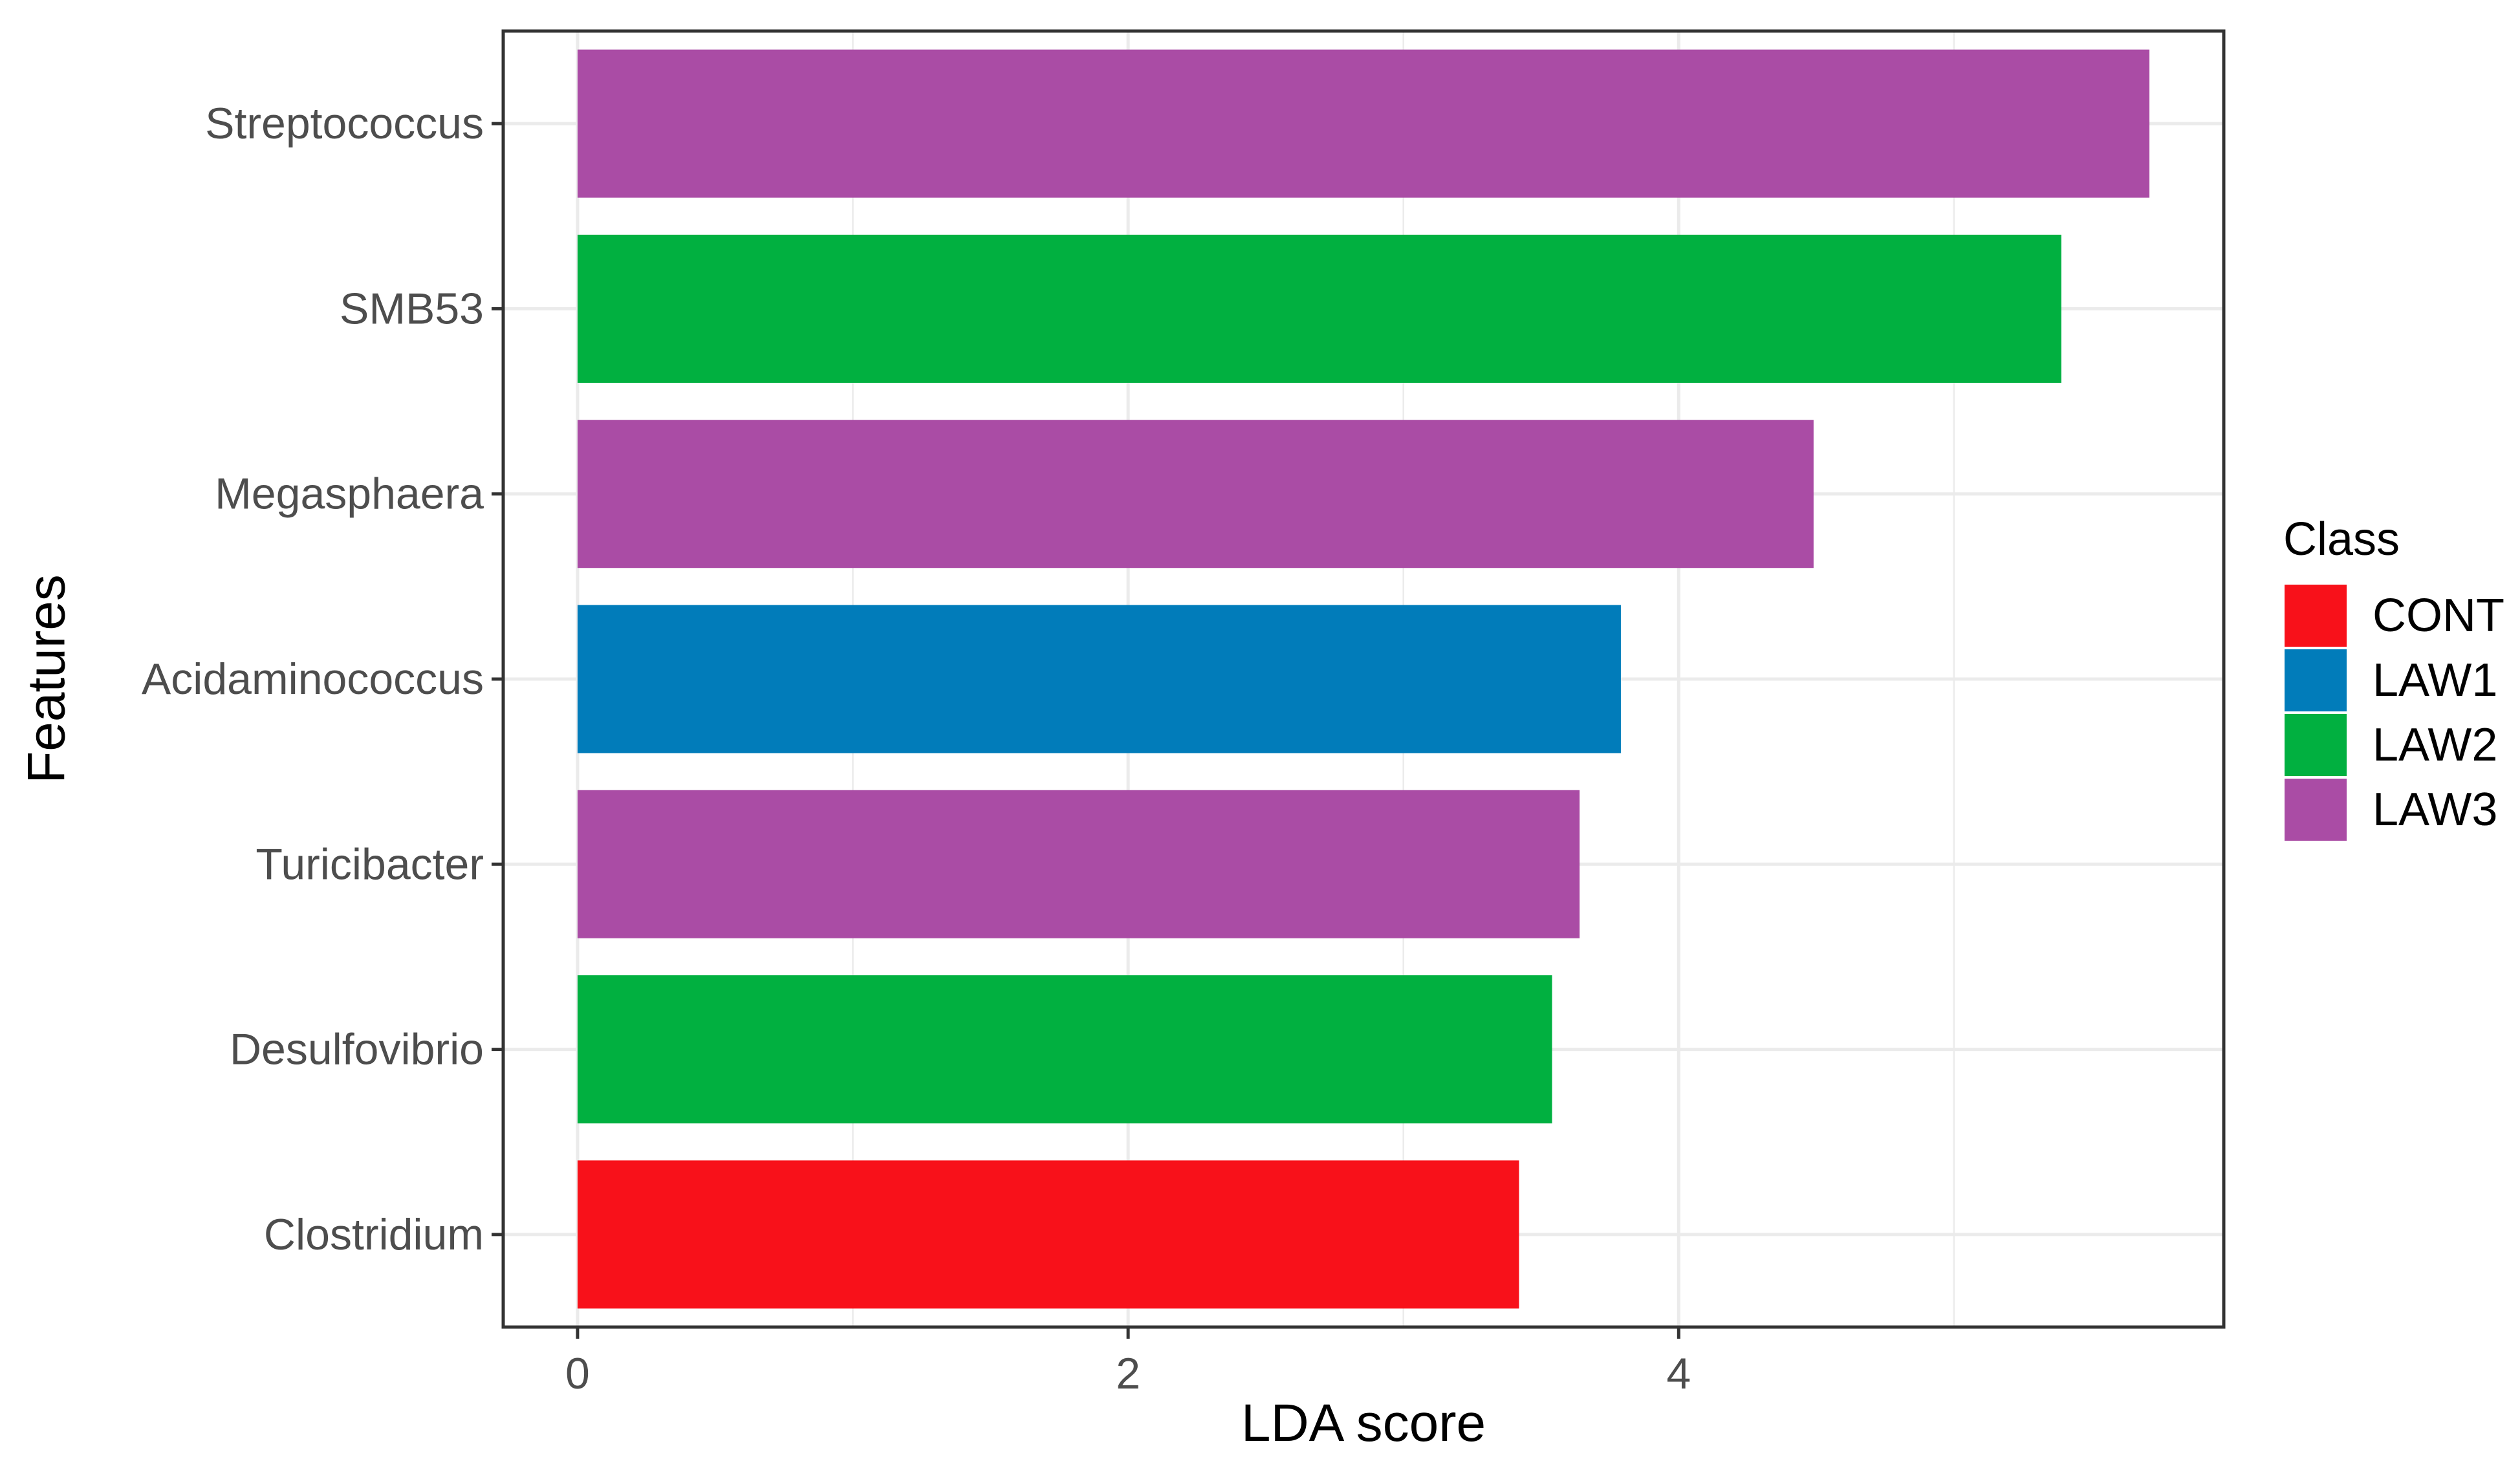  What do you see at coordinates (412, 308) in the screenshot?
I see `y-tick-label: SMB53` at bounding box center [412, 308].